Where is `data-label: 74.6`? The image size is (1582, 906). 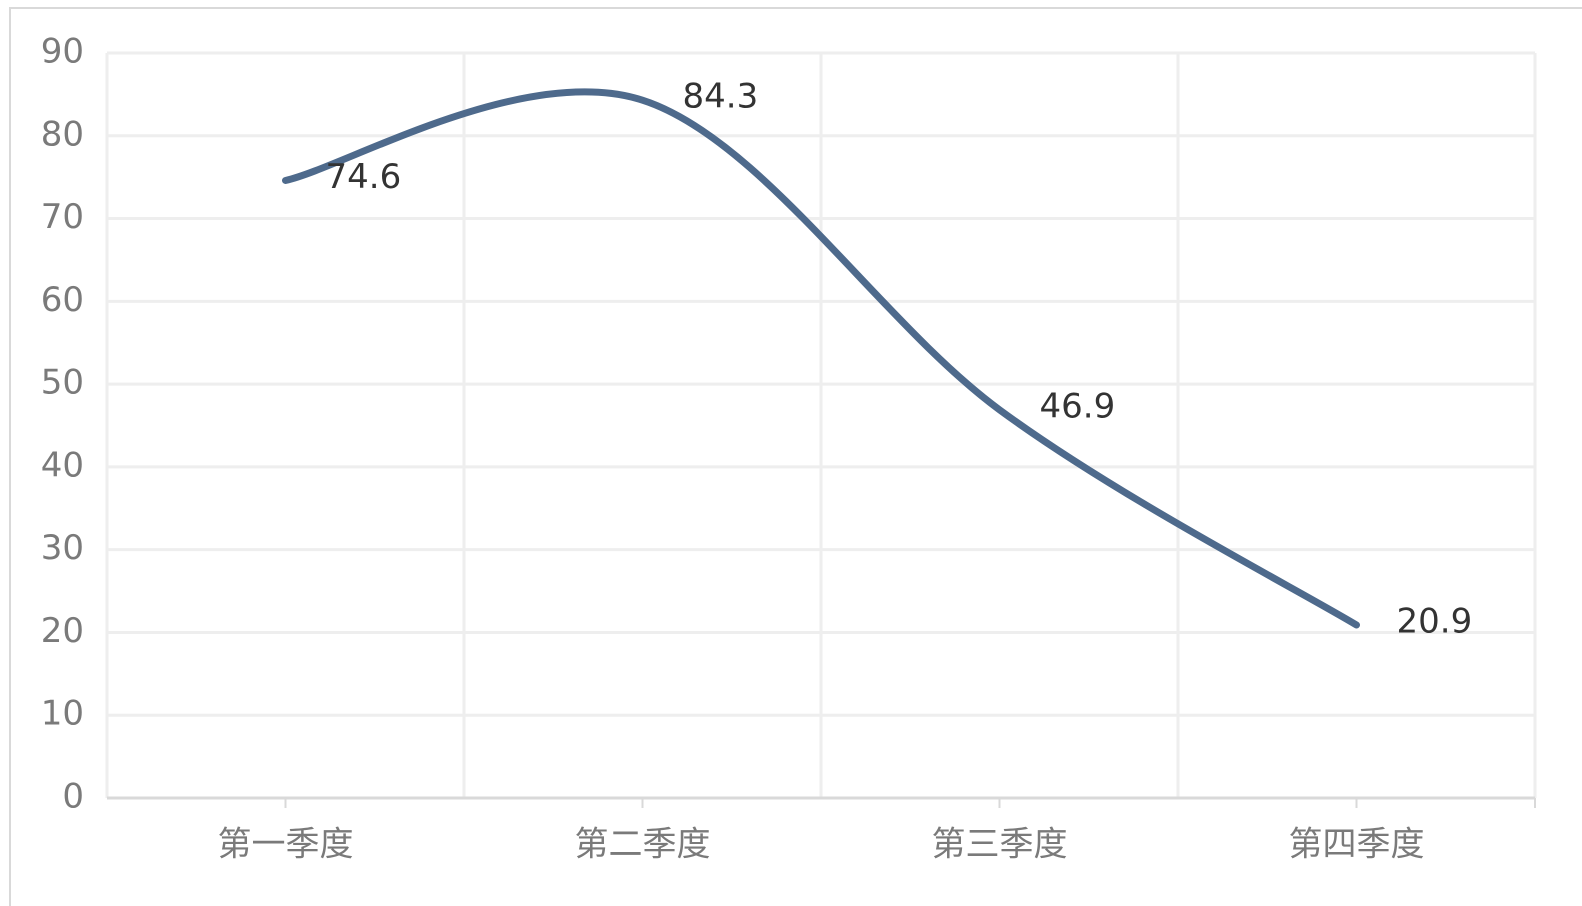 data-label: 74.6 is located at coordinates (364, 177).